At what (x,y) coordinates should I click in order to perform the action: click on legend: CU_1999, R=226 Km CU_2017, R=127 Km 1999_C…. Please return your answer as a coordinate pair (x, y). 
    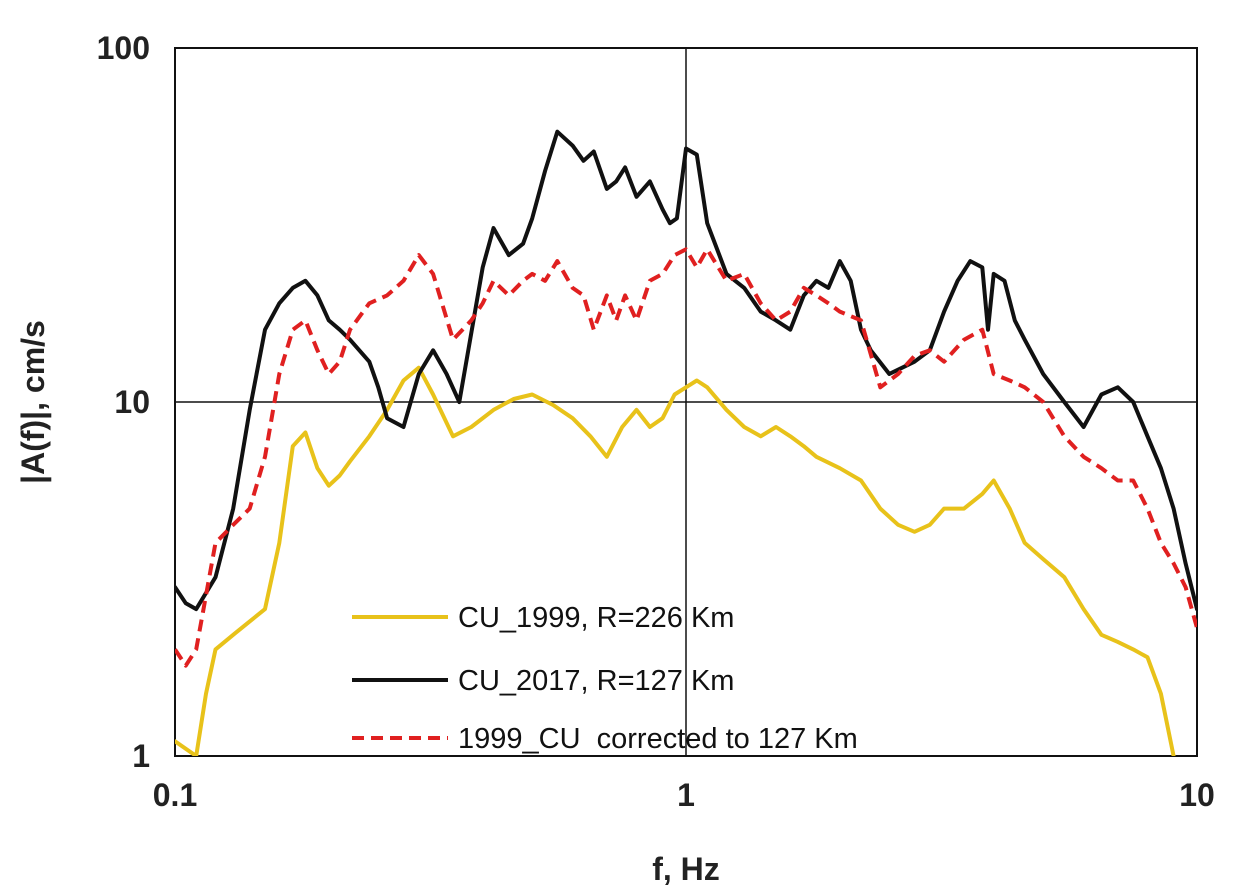
    Looking at the image, I should click on (605, 678).